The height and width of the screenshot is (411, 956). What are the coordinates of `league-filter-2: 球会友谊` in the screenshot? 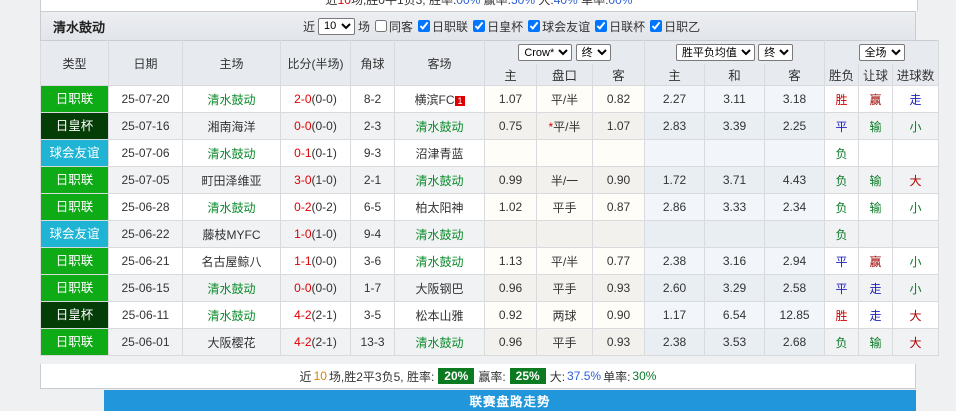 It's located at (558, 26).